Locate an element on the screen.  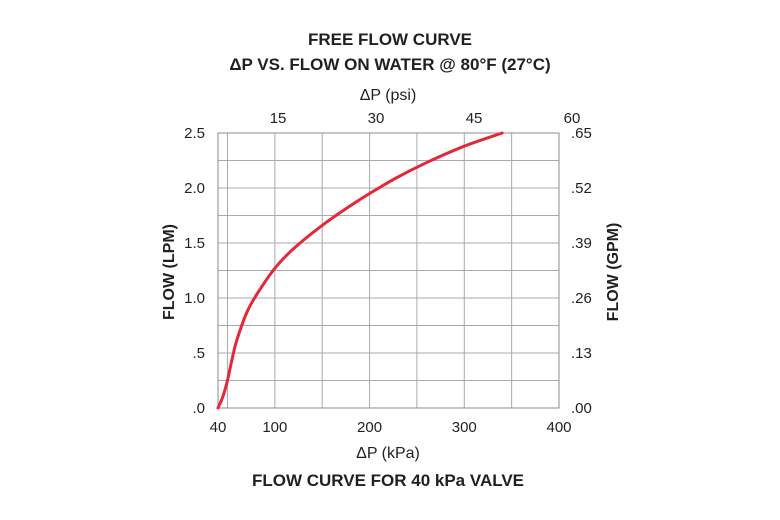
x-tick-label: 300 is located at coordinates (464, 427).